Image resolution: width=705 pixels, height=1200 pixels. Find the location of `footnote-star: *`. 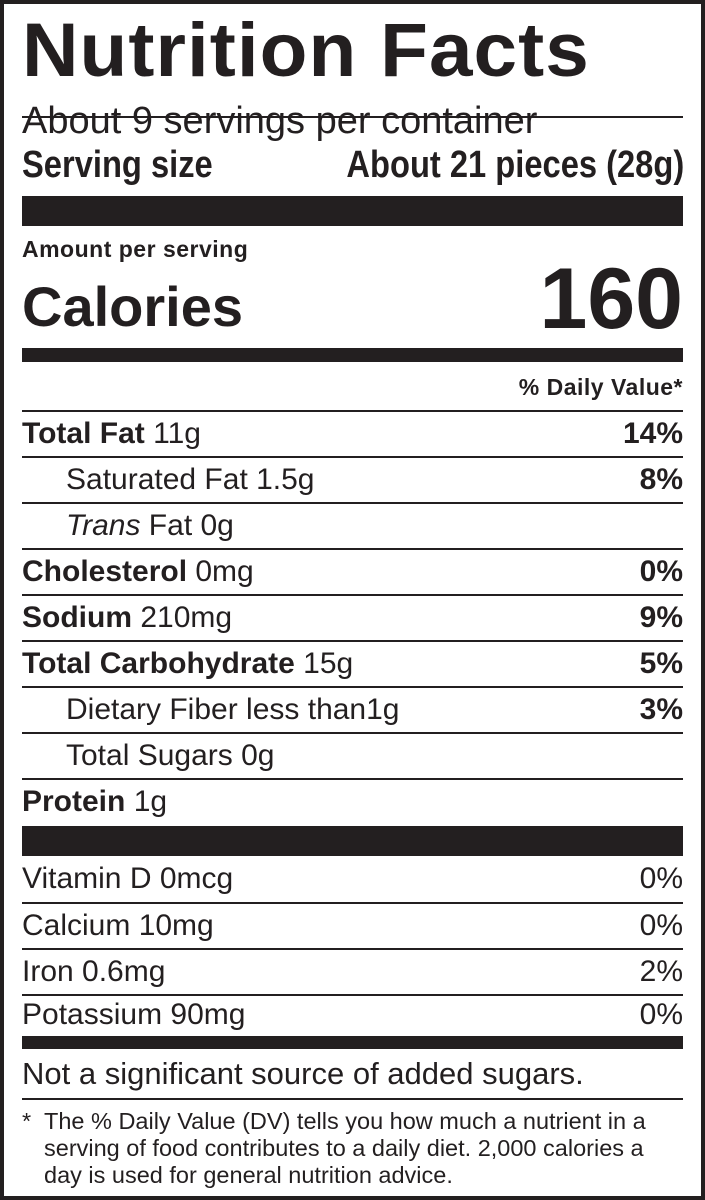

footnote-star: * is located at coordinates (27, 1121).